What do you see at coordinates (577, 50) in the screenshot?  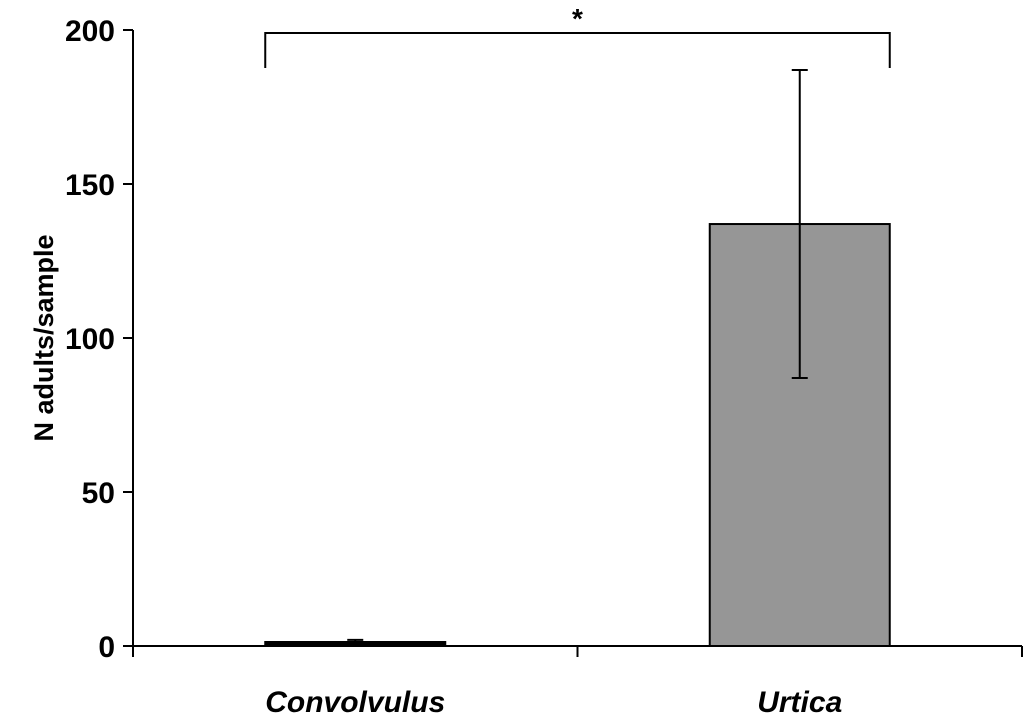 I see `bracket-line` at bounding box center [577, 50].